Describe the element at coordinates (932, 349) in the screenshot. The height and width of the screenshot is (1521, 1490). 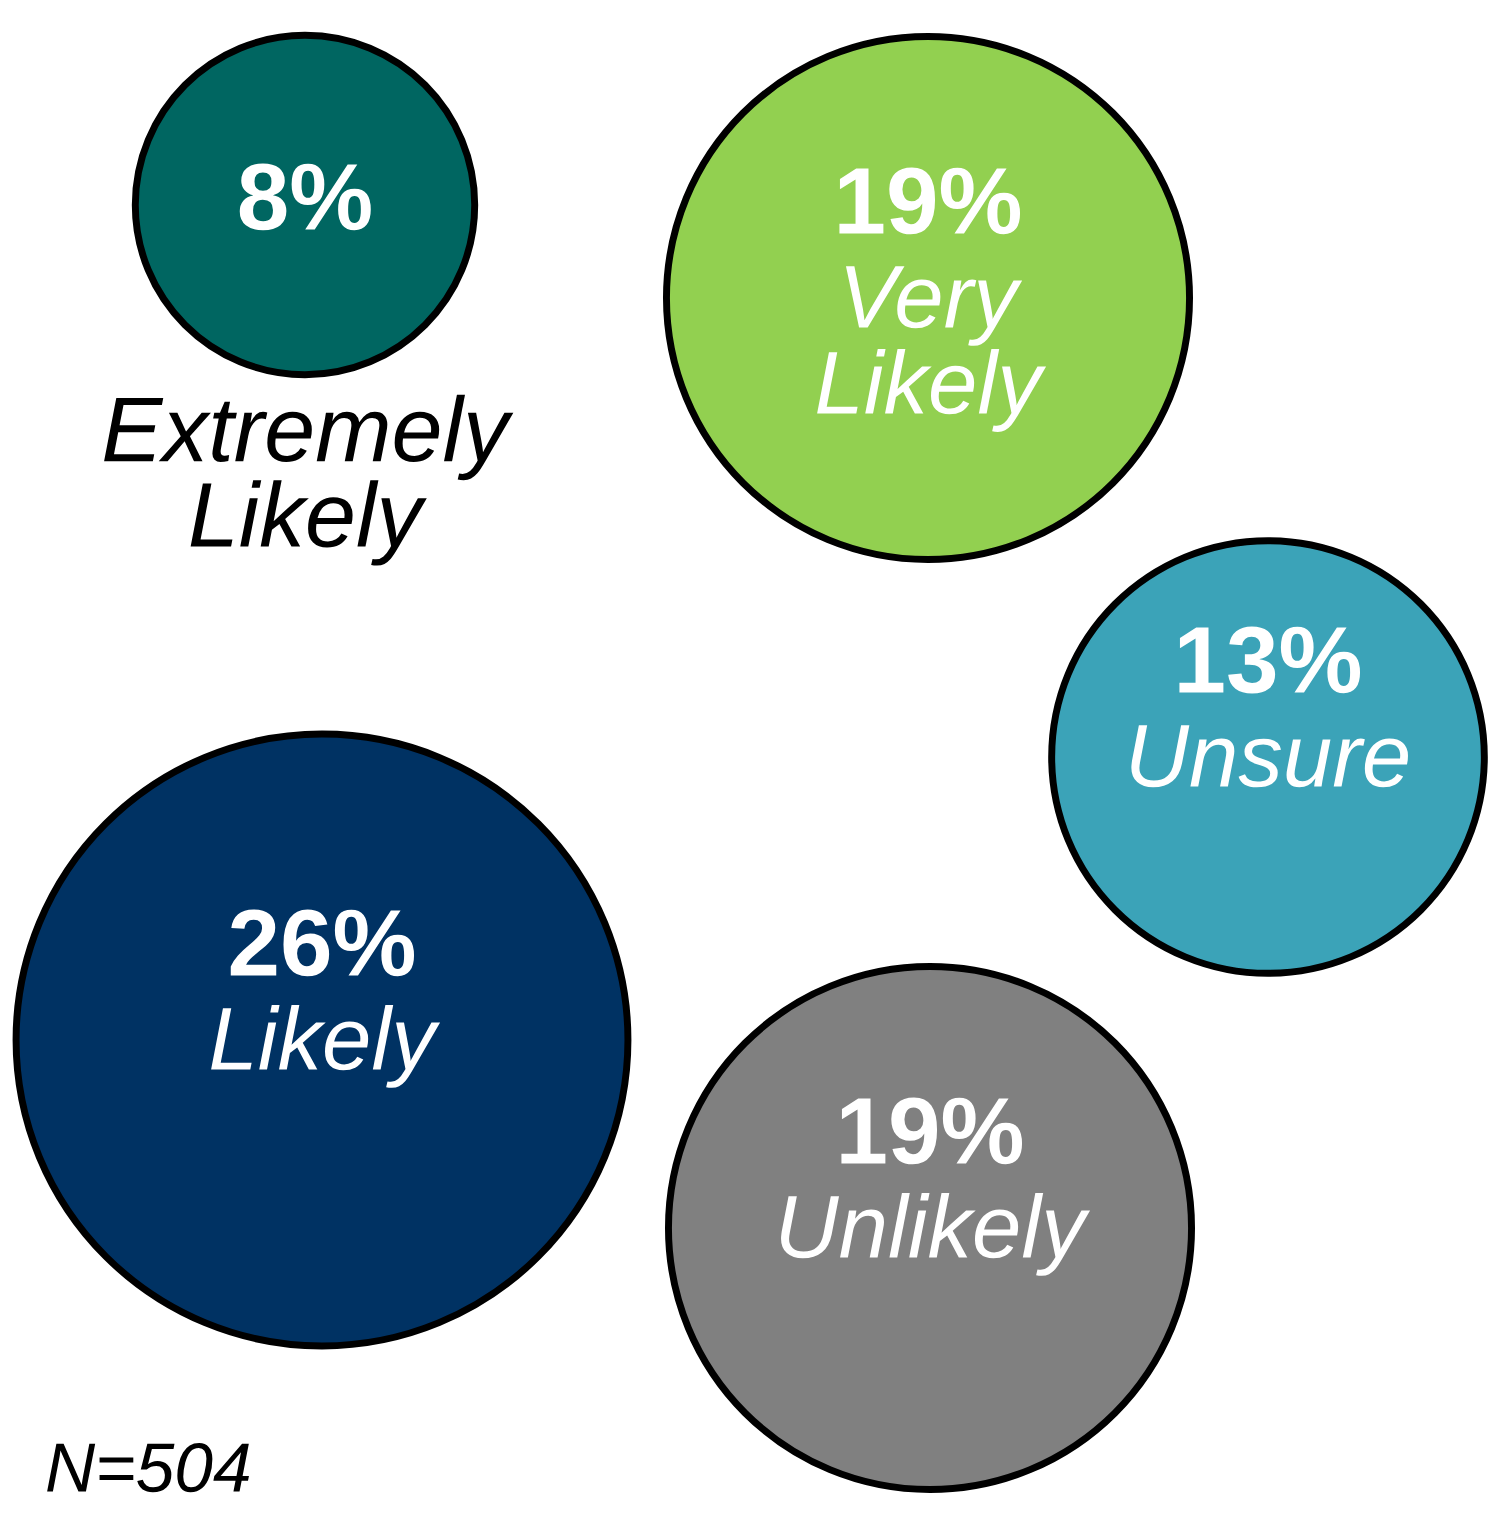
I see `category-label: Very Likely` at that location.